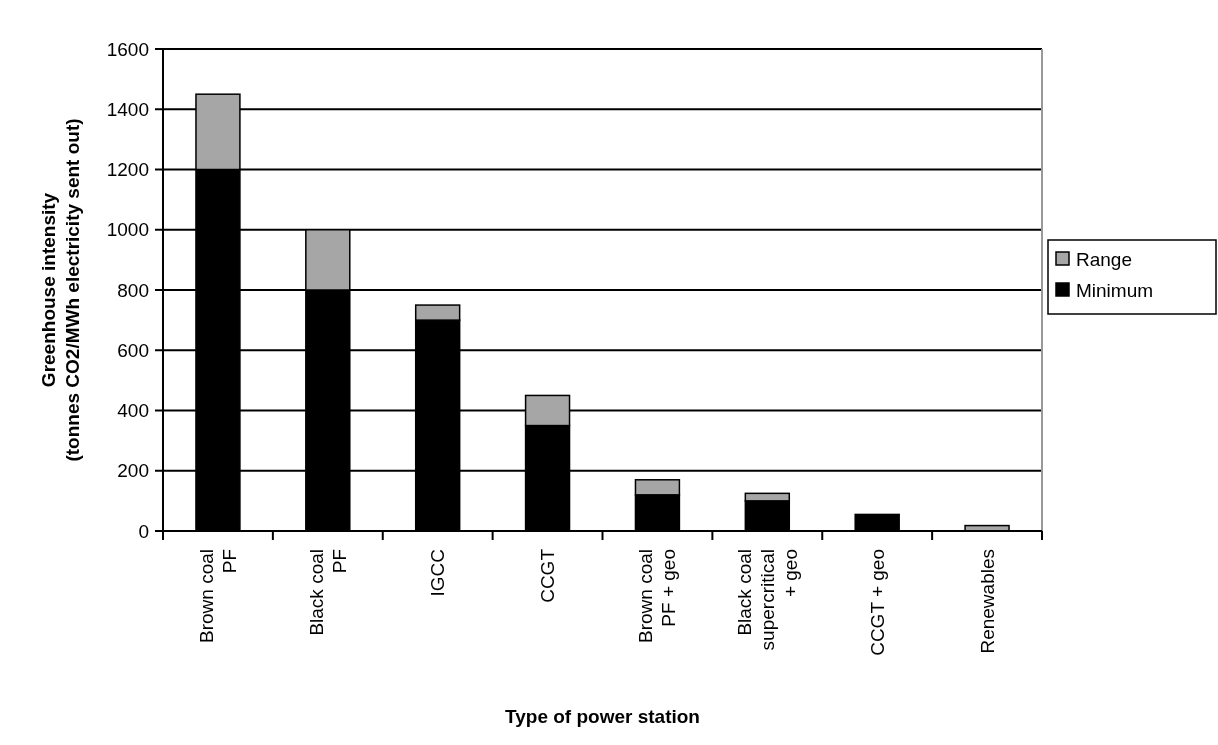 This screenshot has height=745, width=1218. I want to click on x-tick-label: Renewables, so click(987, 601).